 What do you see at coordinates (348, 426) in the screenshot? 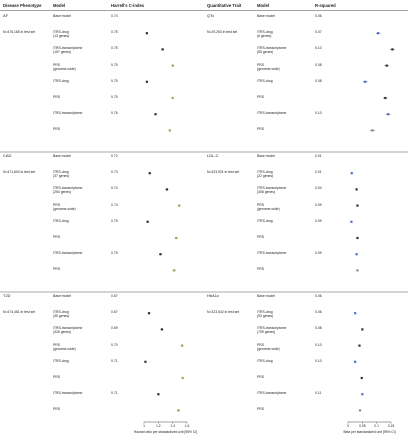
I see `x-tick-label: 0` at bounding box center [348, 426].